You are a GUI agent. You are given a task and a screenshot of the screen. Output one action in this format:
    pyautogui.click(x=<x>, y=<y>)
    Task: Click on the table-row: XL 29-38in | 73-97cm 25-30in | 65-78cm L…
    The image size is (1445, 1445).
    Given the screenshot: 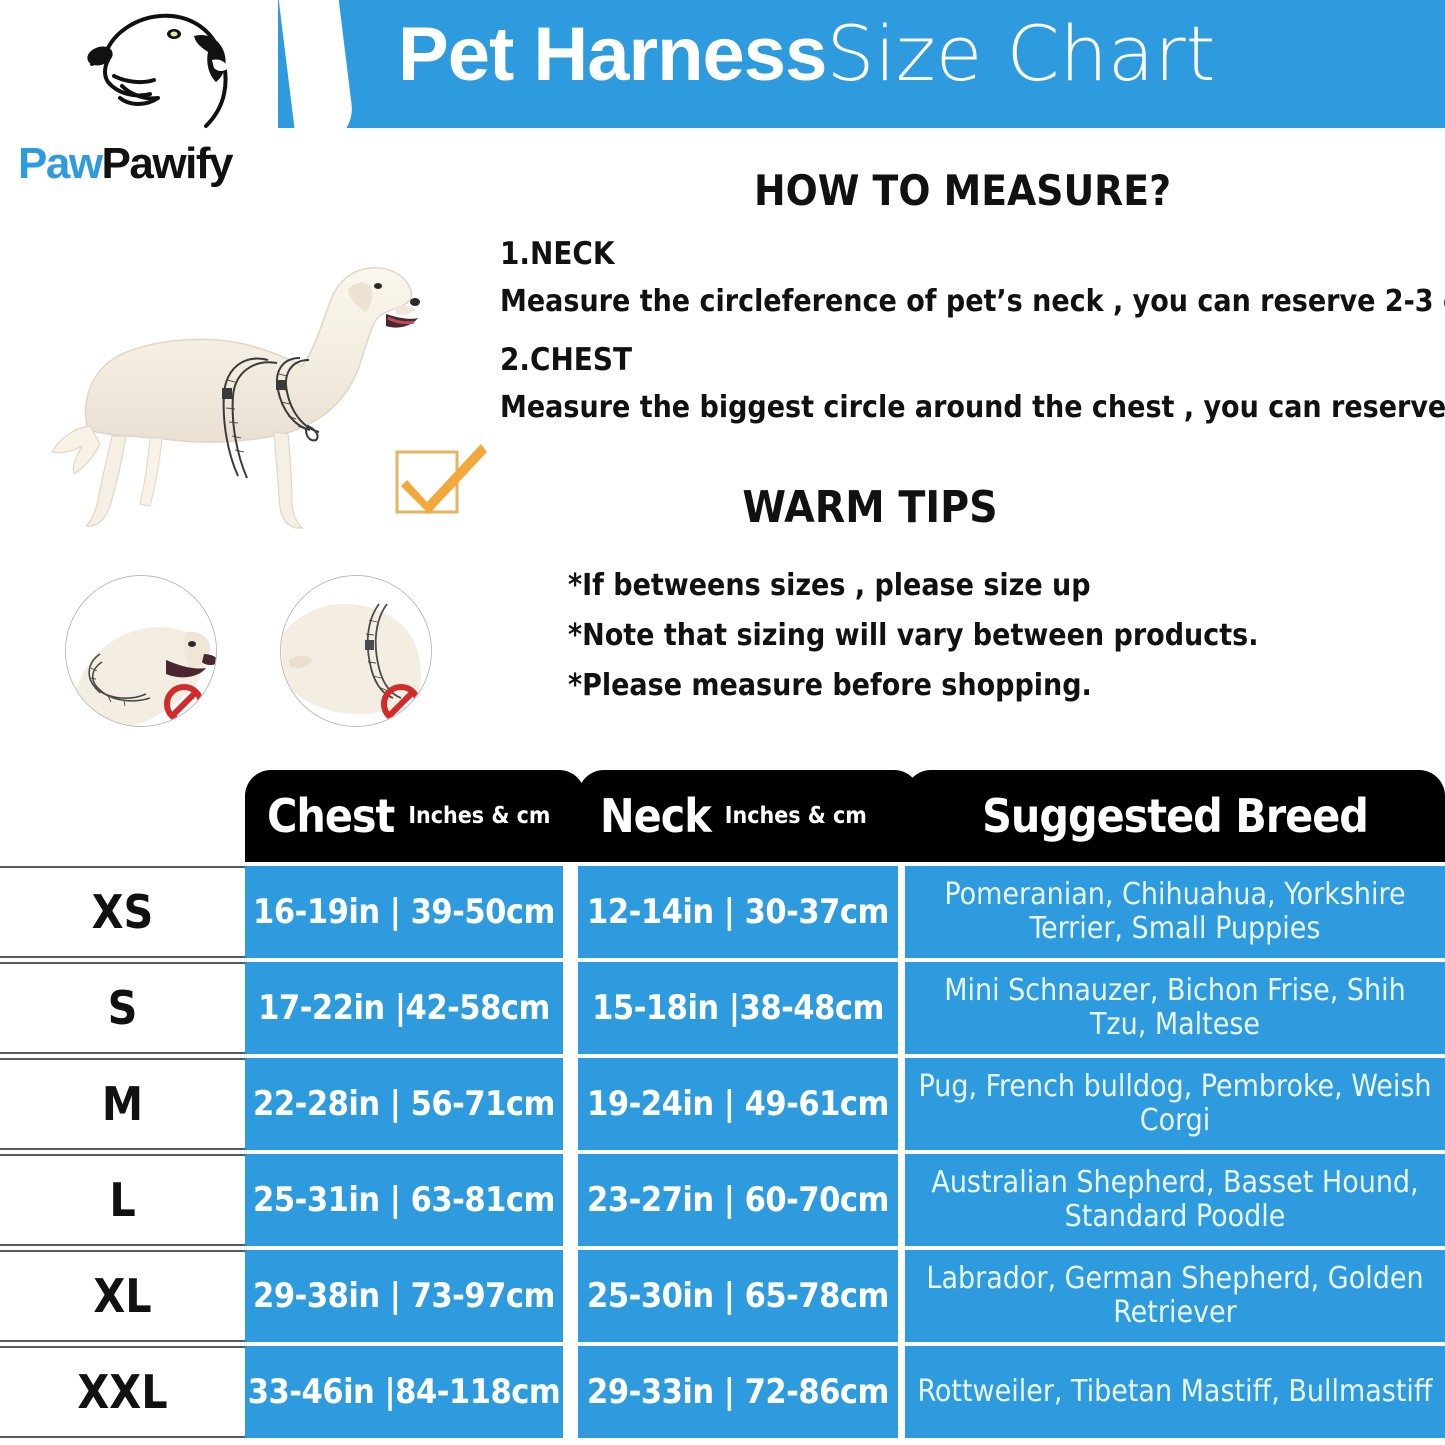 What is the action you would take?
    pyautogui.click(x=722, y=1298)
    